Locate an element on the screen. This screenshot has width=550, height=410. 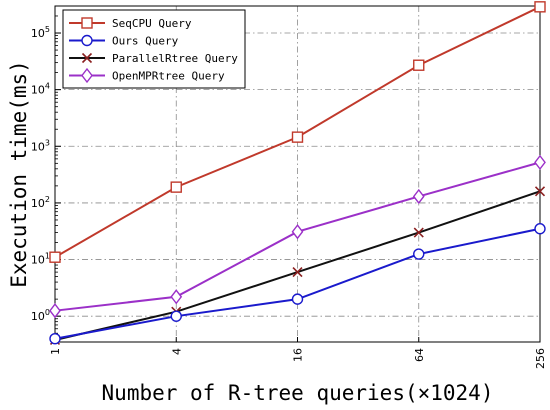
legend-label: Ours Query is located at coordinates (145, 41).